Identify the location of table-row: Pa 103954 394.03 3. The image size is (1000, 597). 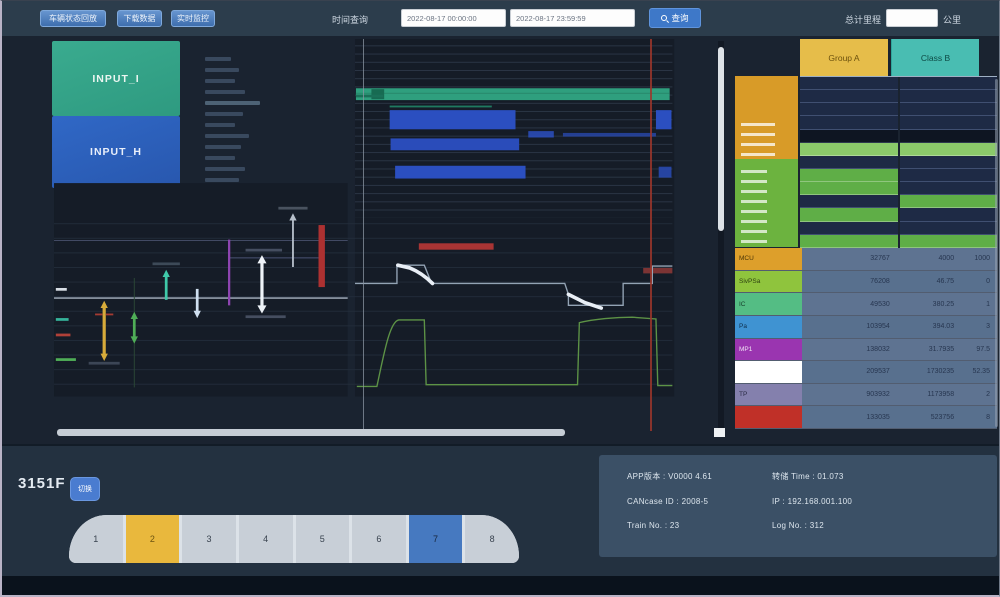
(866, 327).